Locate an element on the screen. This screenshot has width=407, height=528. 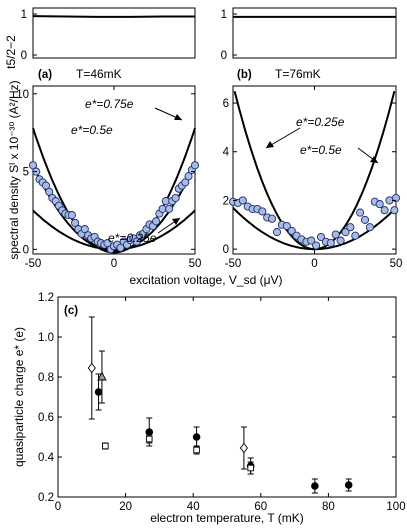
c-point-triangle is located at coordinates (102, 376).